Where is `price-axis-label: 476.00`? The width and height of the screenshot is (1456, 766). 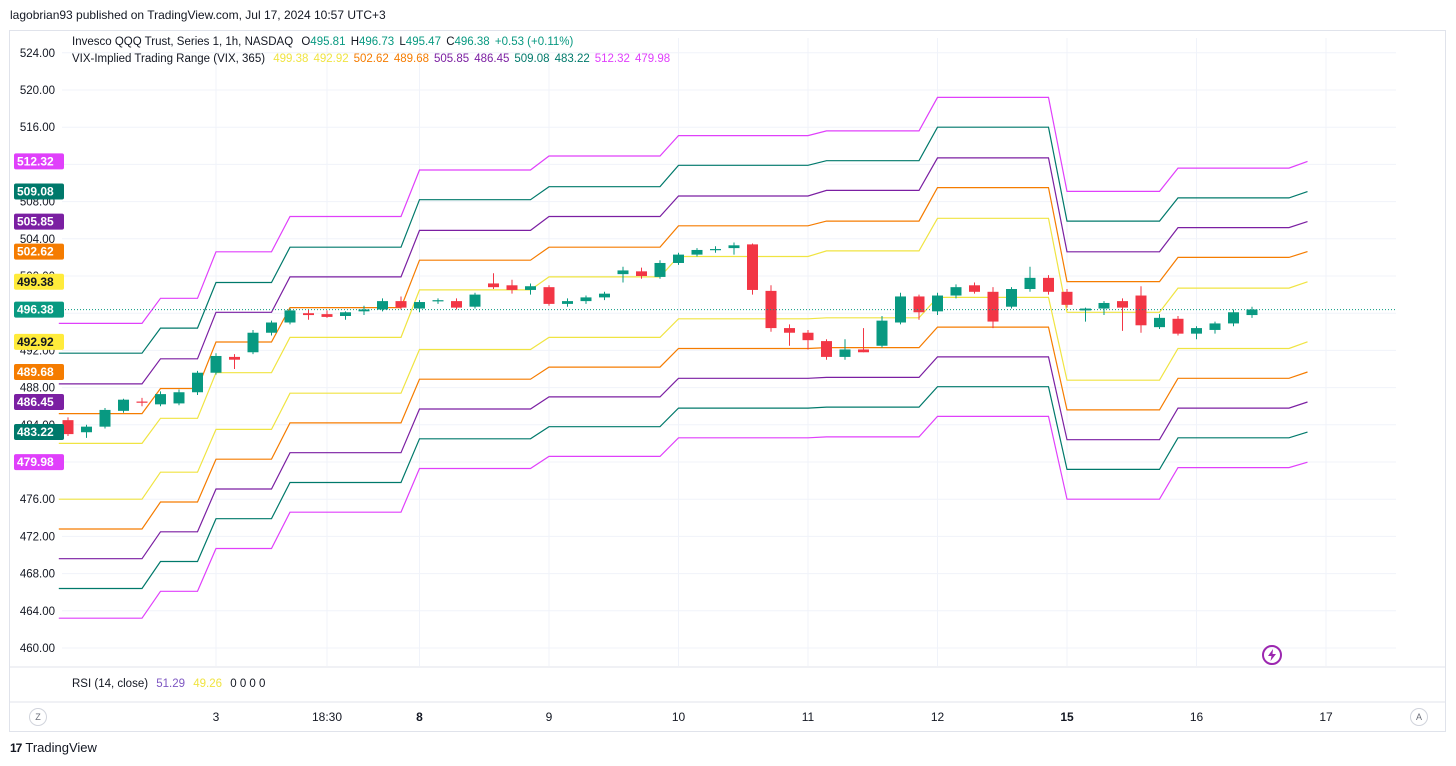
price-axis-label: 476.00 is located at coordinates (37, 500).